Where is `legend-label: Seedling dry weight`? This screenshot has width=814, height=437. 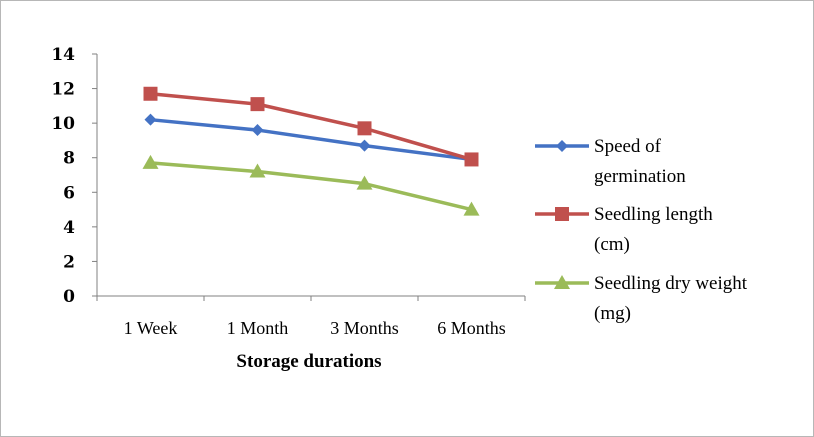 legend-label: Seedling dry weight is located at coordinates (671, 283).